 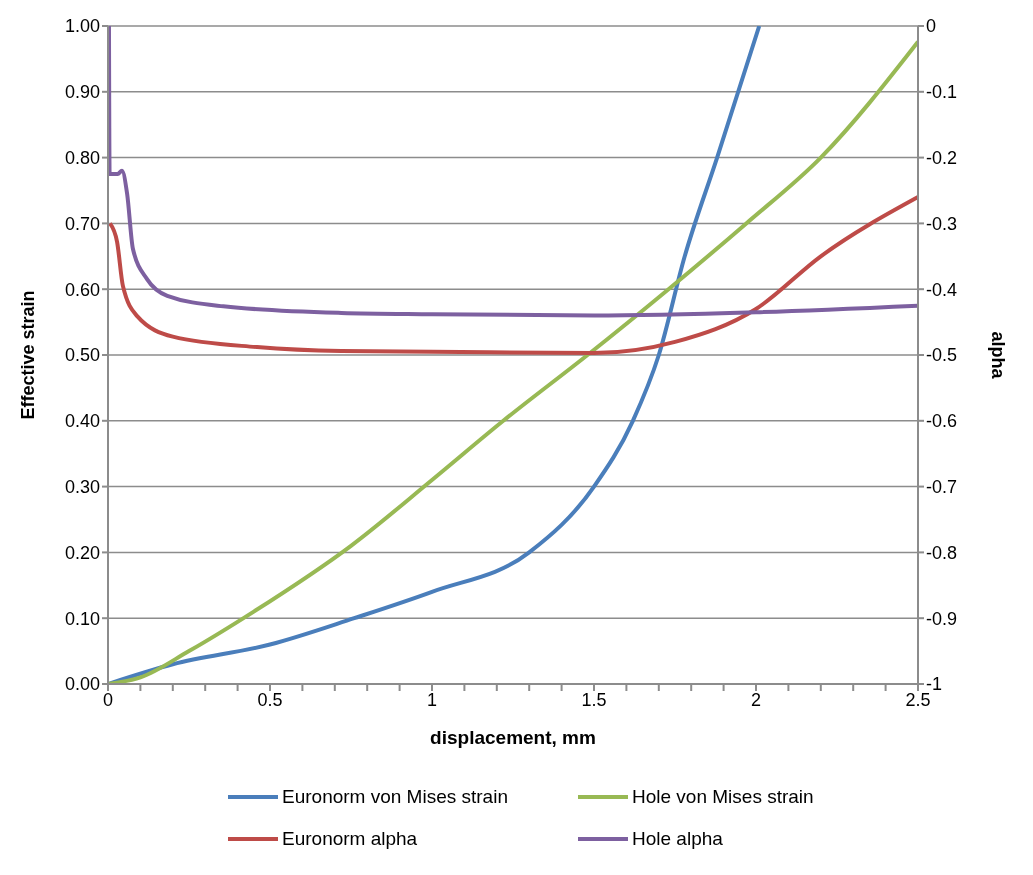 What do you see at coordinates (82, 92) in the screenshot?
I see `y-tick-label: 0.90` at bounding box center [82, 92].